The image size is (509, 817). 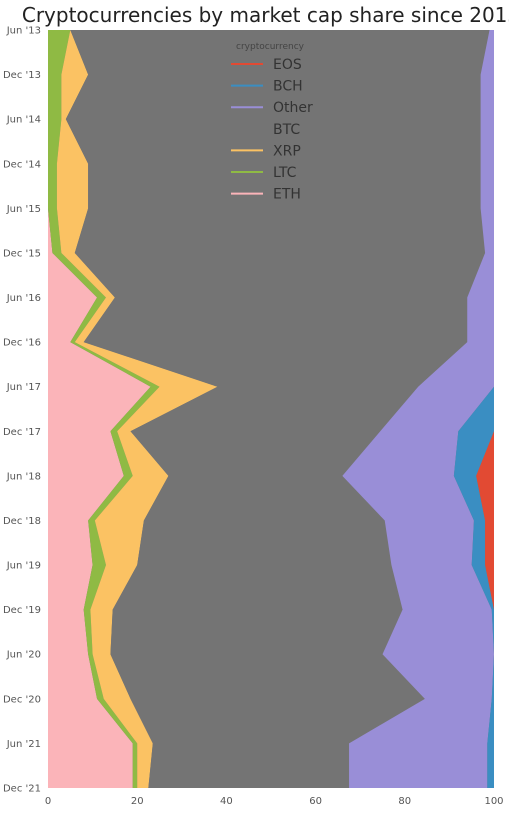 What do you see at coordinates (22, 75) in the screenshot?
I see `y-tick-label: Dec '13` at bounding box center [22, 75].